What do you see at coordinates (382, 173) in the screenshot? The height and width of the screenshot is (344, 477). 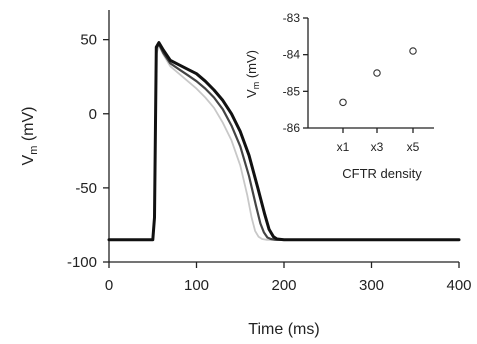 I see `inset-x-axis-label: CFTR density` at bounding box center [382, 173].